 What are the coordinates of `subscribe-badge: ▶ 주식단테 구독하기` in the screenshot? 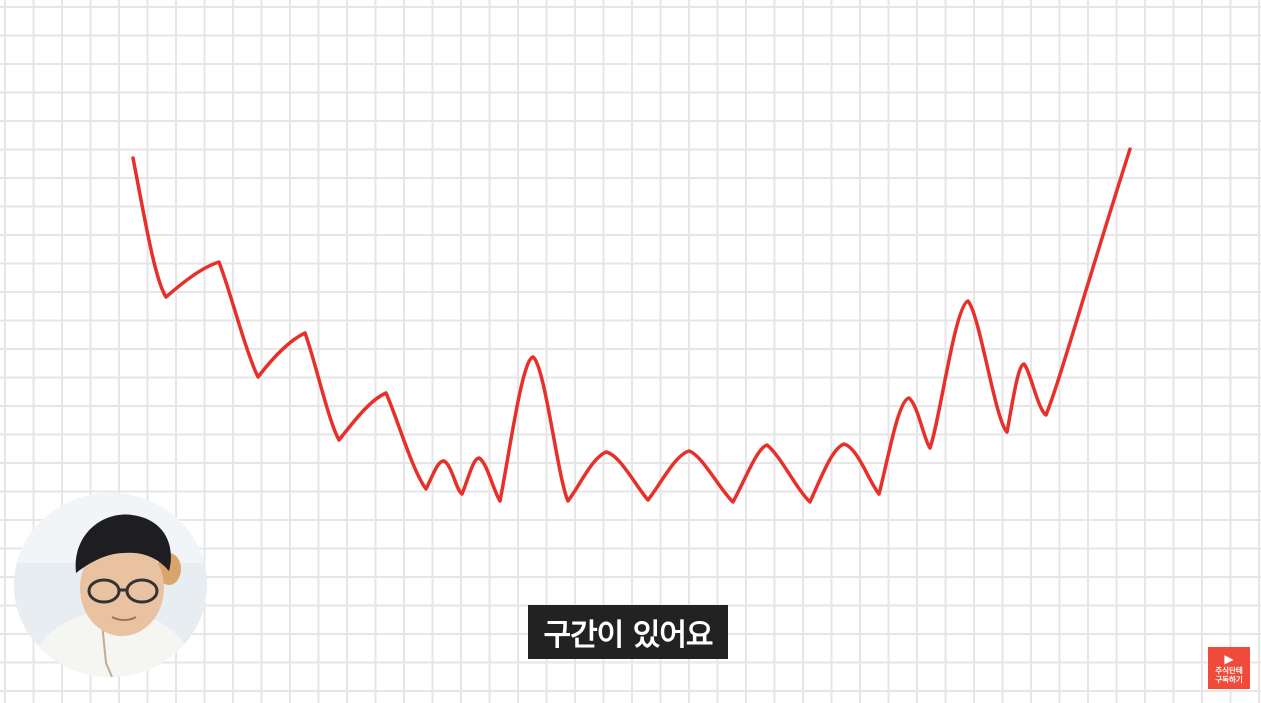 It's located at (1229, 668).